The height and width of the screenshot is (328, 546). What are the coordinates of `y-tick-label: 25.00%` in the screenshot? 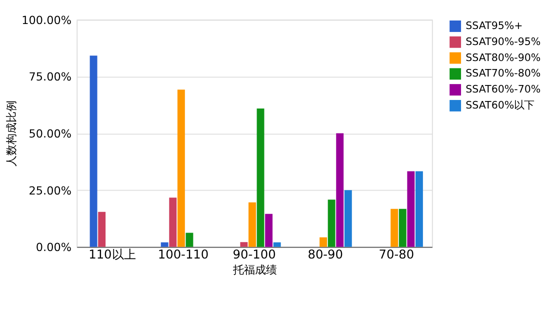 It's located at (50, 191).